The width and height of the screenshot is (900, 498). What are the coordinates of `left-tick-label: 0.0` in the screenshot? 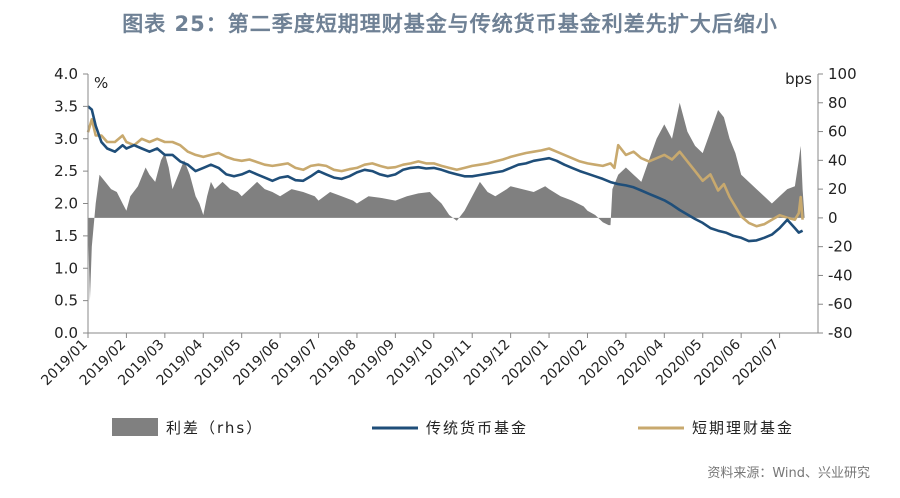 It's located at (66, 333).